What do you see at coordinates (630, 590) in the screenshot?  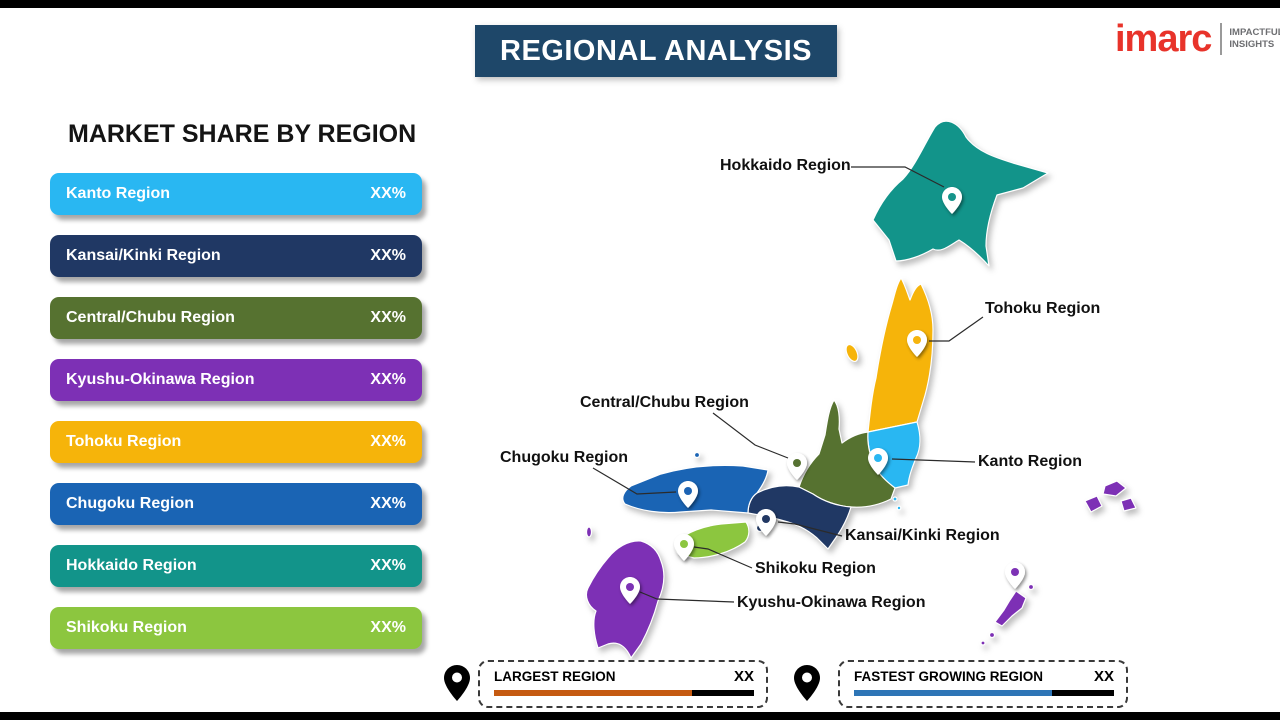 I see `pin-kyushu` at bounding box center [630, 590].